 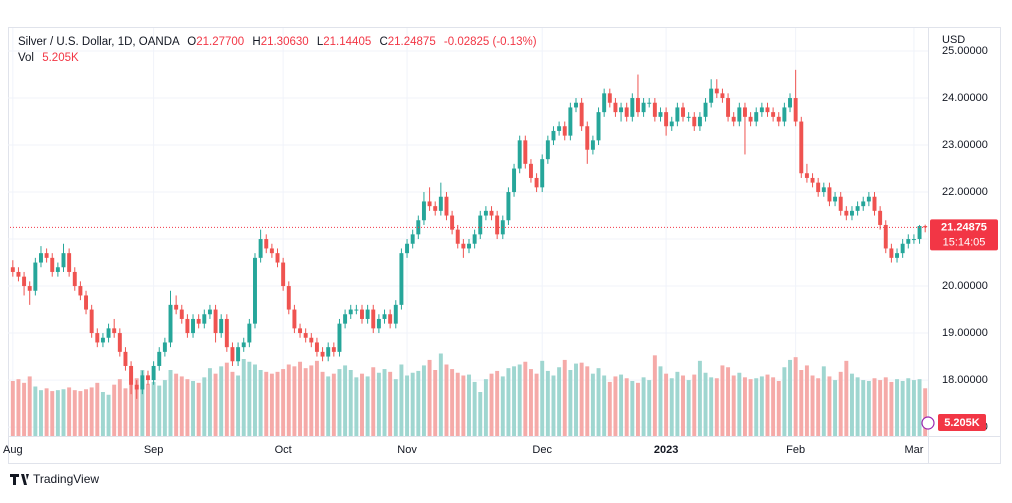 I want to click on x-tick-label: Sep, so click(x=154, y=450).